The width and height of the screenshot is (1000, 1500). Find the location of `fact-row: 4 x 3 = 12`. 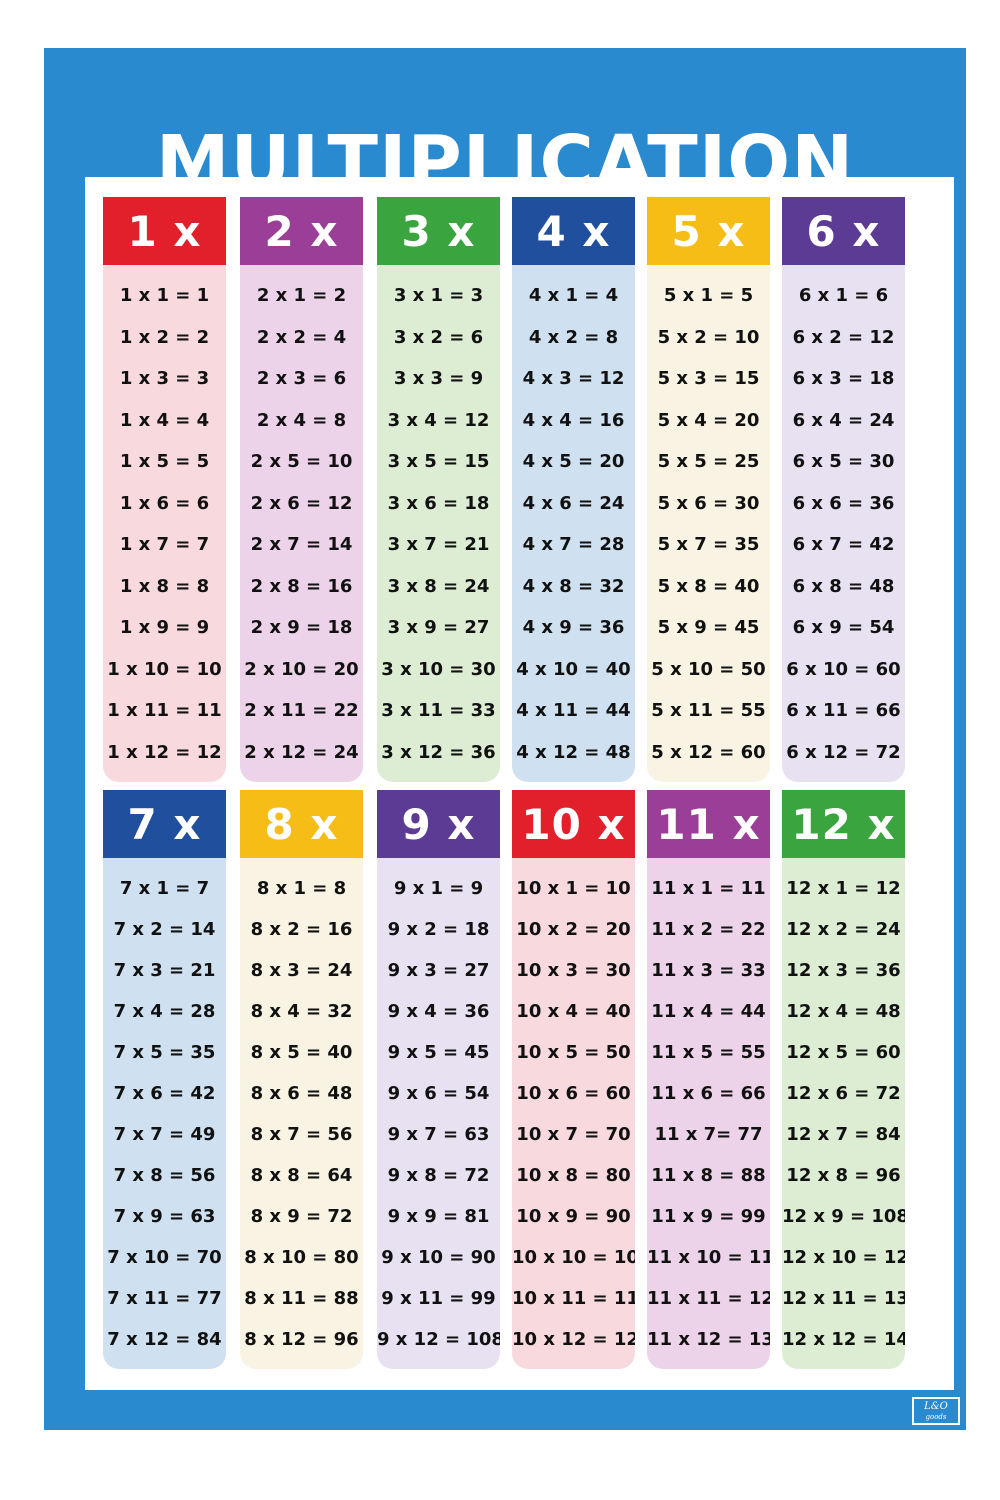

fact-row: 4 x 3 = 12 is located at coordinates (573, 379).